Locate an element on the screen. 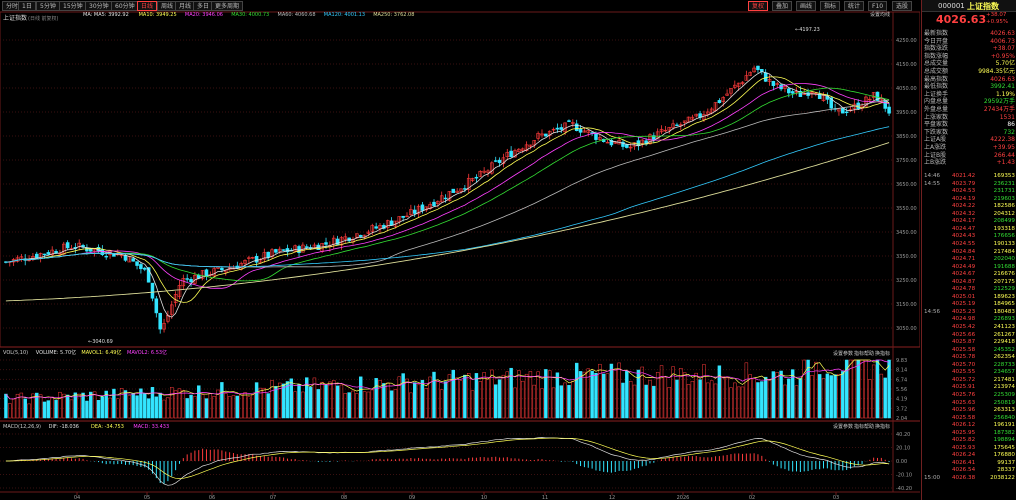 The width and height of the screenshot is (1016, 500). tick-price: 4024.98 is located at coordinates (964, 319).